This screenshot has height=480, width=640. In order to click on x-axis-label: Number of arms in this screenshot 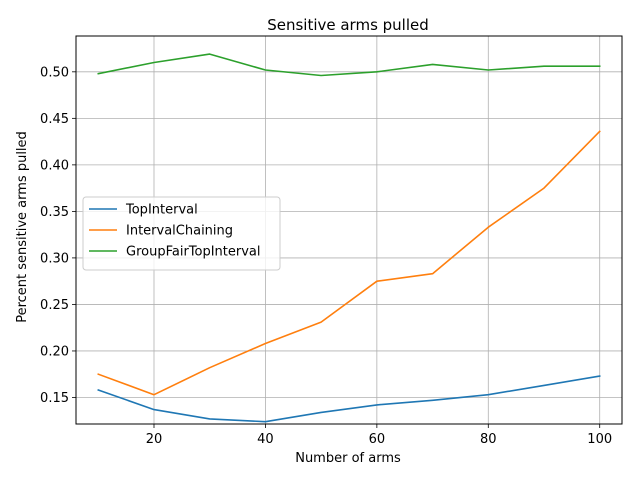, I will do `click(348, 458)`.